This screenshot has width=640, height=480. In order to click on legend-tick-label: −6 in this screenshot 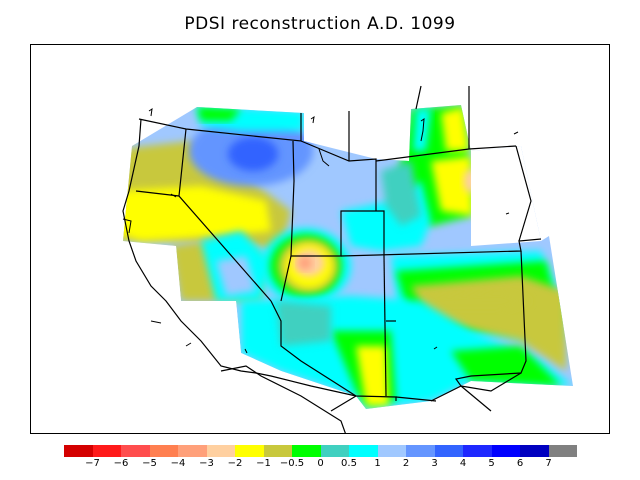, I will do `click(121, 463)`.